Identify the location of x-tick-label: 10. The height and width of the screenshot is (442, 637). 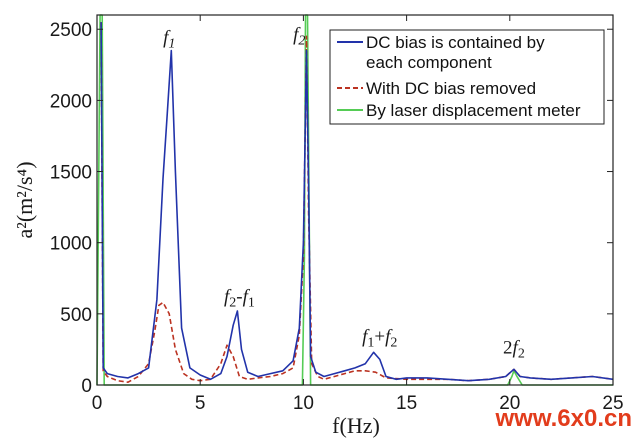
(303, 403).